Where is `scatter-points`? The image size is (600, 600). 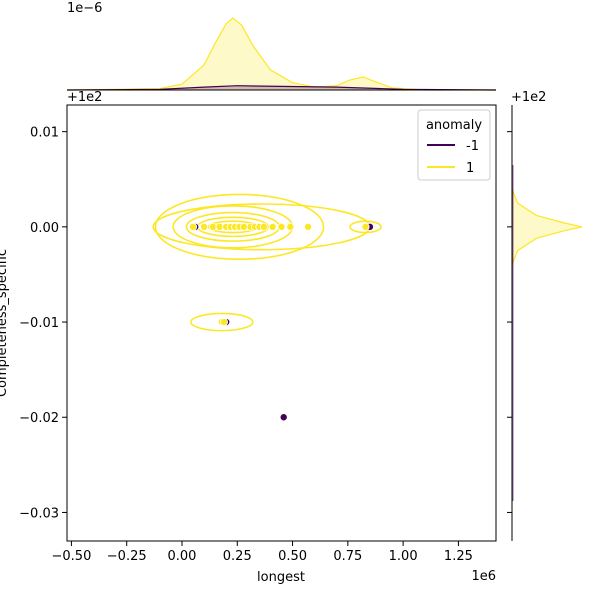
scatter-points is located at coordinates (281, 322).